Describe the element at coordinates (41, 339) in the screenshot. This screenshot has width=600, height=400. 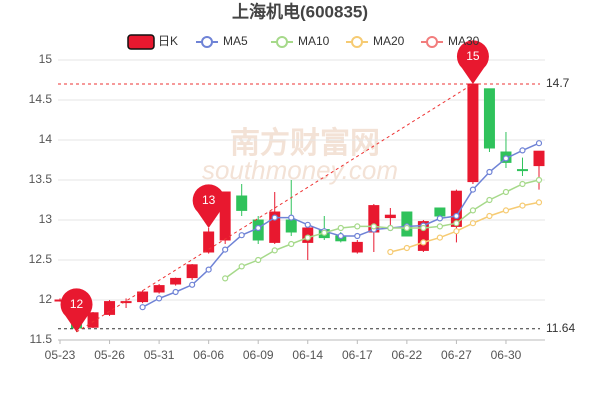
I see `y-tick-label: 11.5` at that location.